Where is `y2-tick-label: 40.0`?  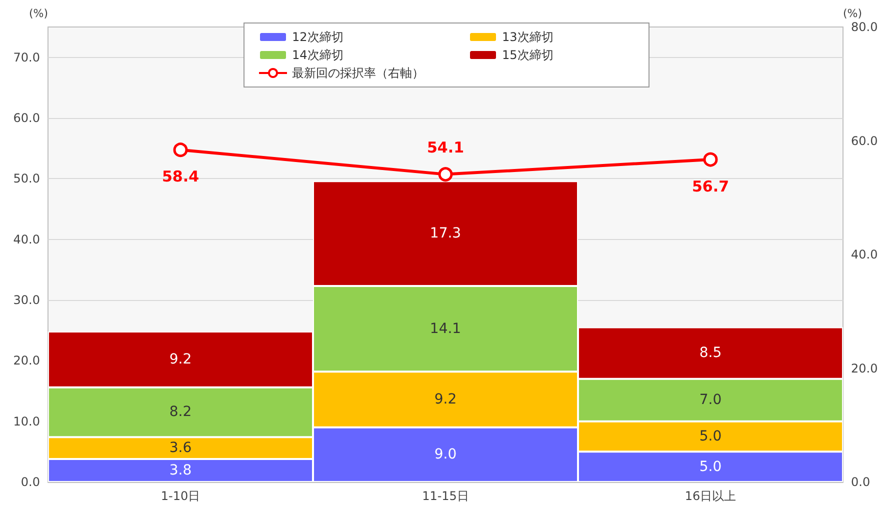 y2-tick-label: 40.0 is located at coordinates (864, 255).